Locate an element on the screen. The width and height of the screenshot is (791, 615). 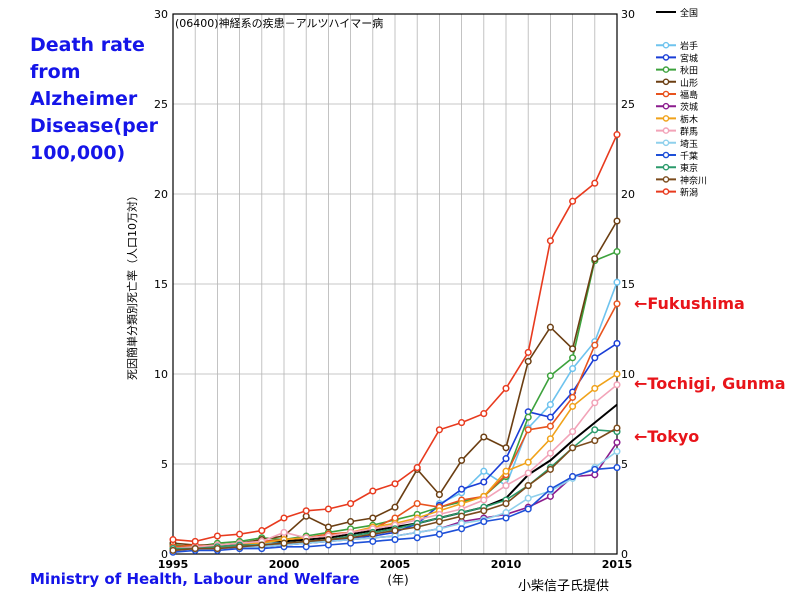
x-tick-label: 2005 is located at coordinates (395, 564).